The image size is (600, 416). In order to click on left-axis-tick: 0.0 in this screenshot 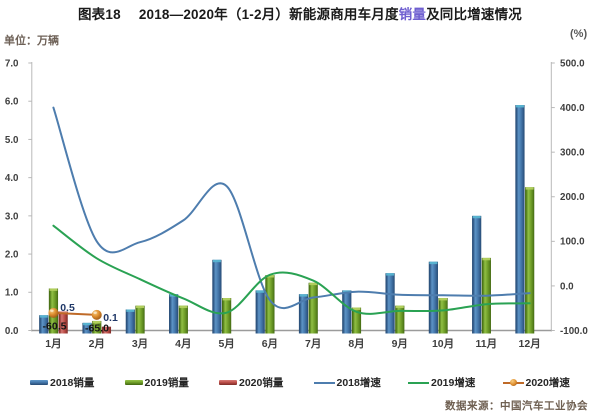, I will do `click(12, 331)`.